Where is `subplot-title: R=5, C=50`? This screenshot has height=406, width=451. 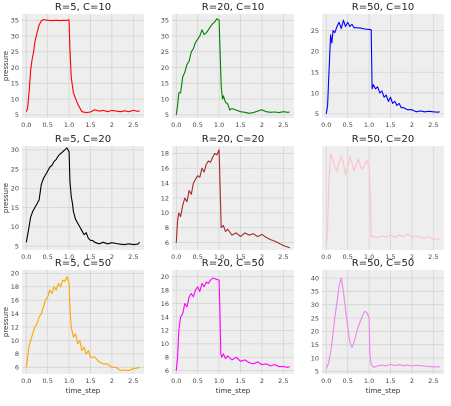
subplot-title: R=5, C=50 is located at coordinates (83, 263).